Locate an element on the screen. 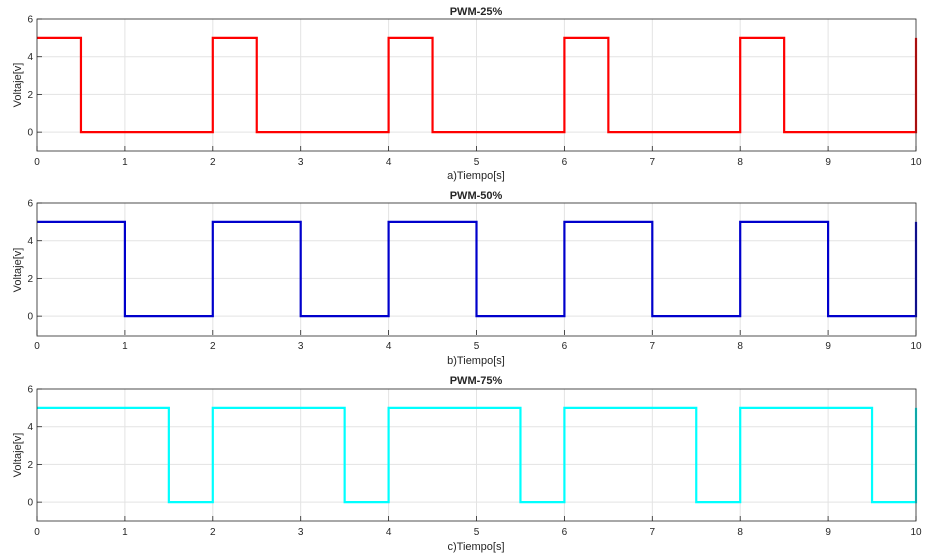 The image size is (925, 558). panel-title: PWM-25% is located at coordinates (476, 12).